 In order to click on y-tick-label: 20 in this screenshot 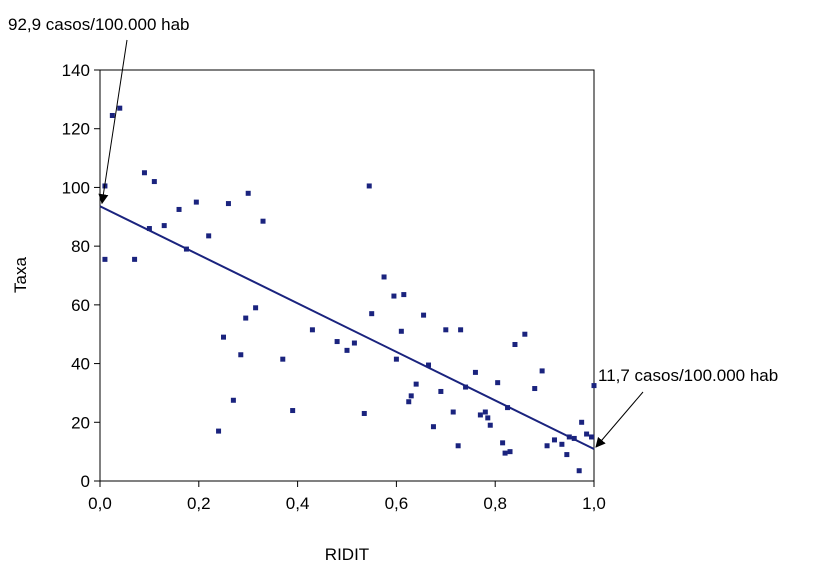, I will do `click(80, 422)`.